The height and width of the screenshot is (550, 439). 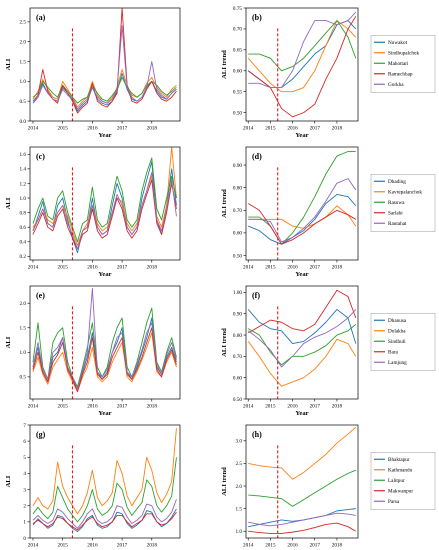 I want to click on legend-label: Makwanpur, so click(x=400, y=492).